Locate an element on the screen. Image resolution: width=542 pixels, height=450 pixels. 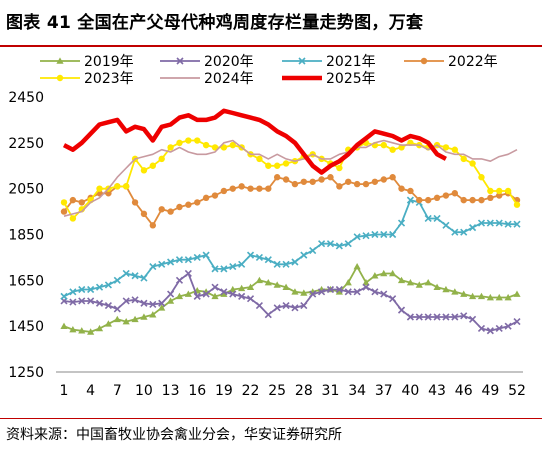
series-2025年 is located at coordinates (254, 141).